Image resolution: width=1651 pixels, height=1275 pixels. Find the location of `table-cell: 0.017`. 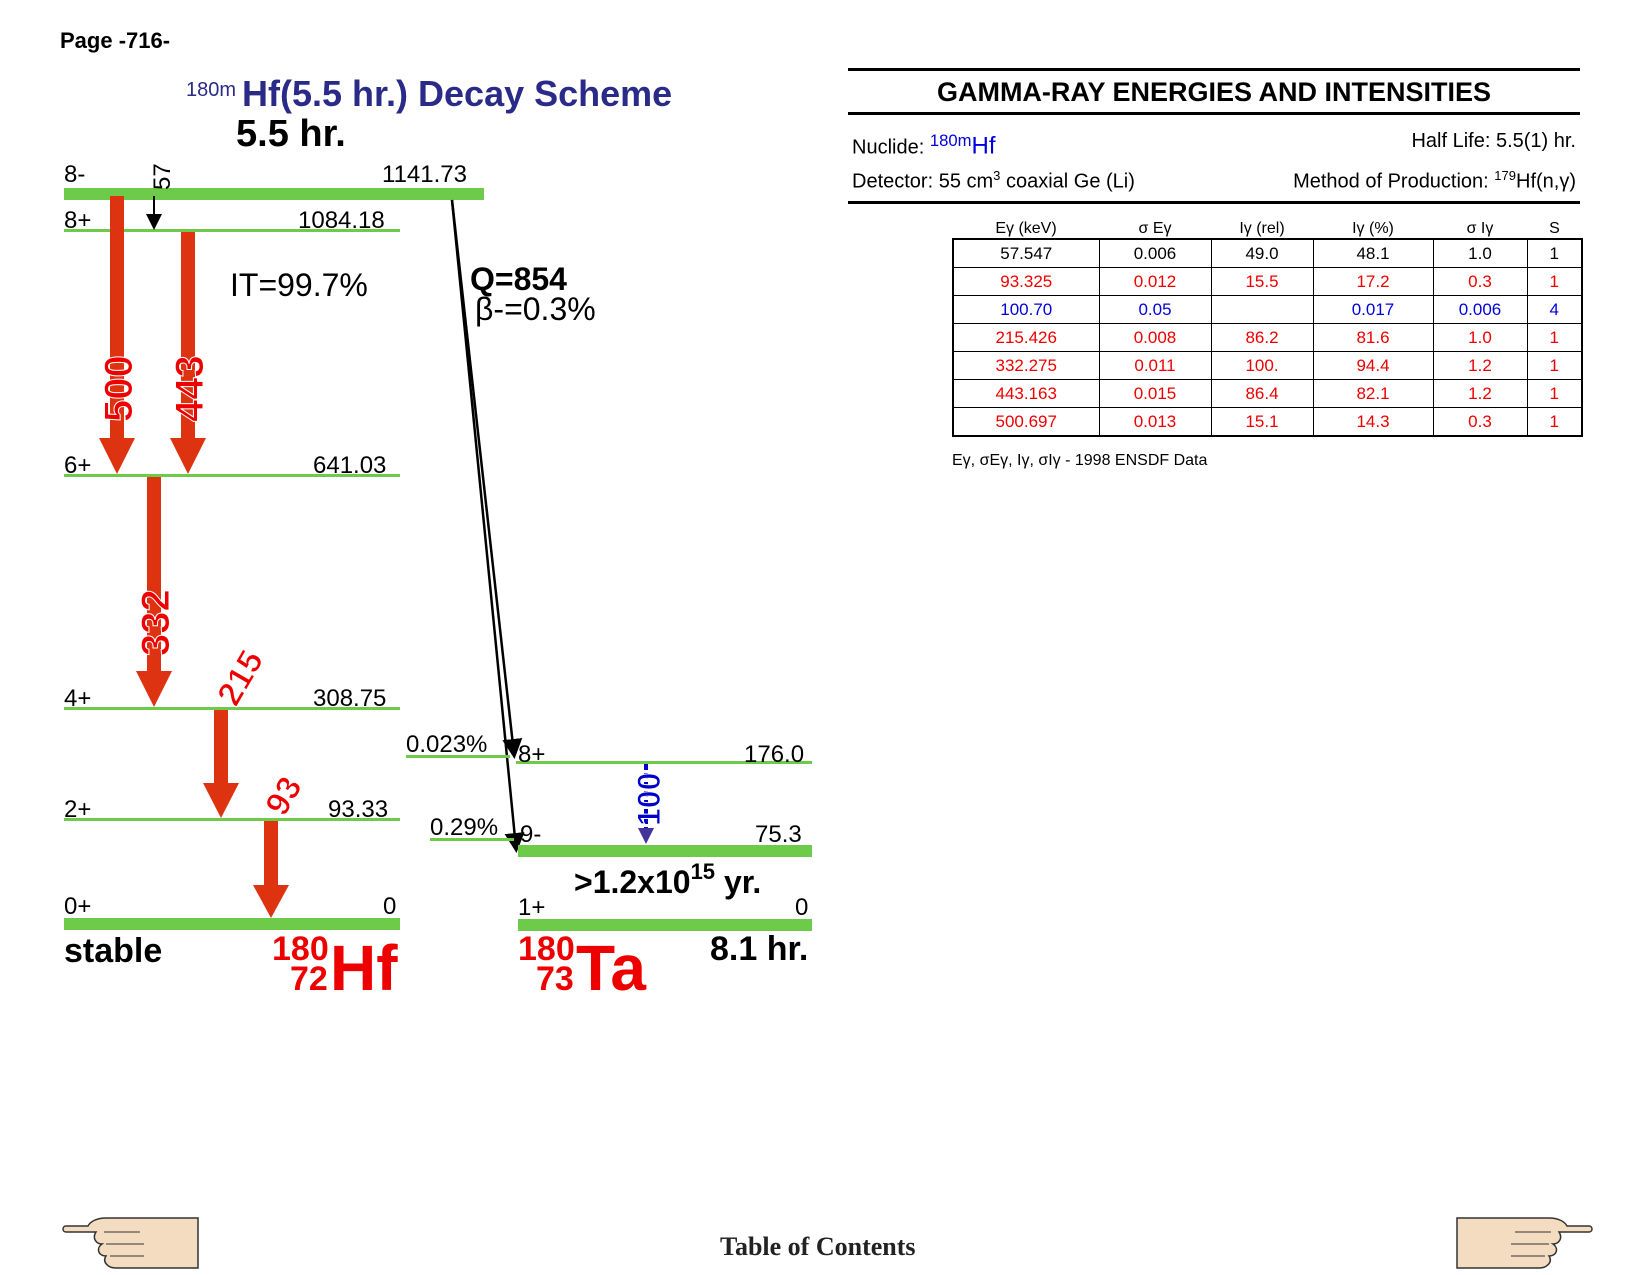

table-cell: 0.017 is located at coordinates (1373, 309).